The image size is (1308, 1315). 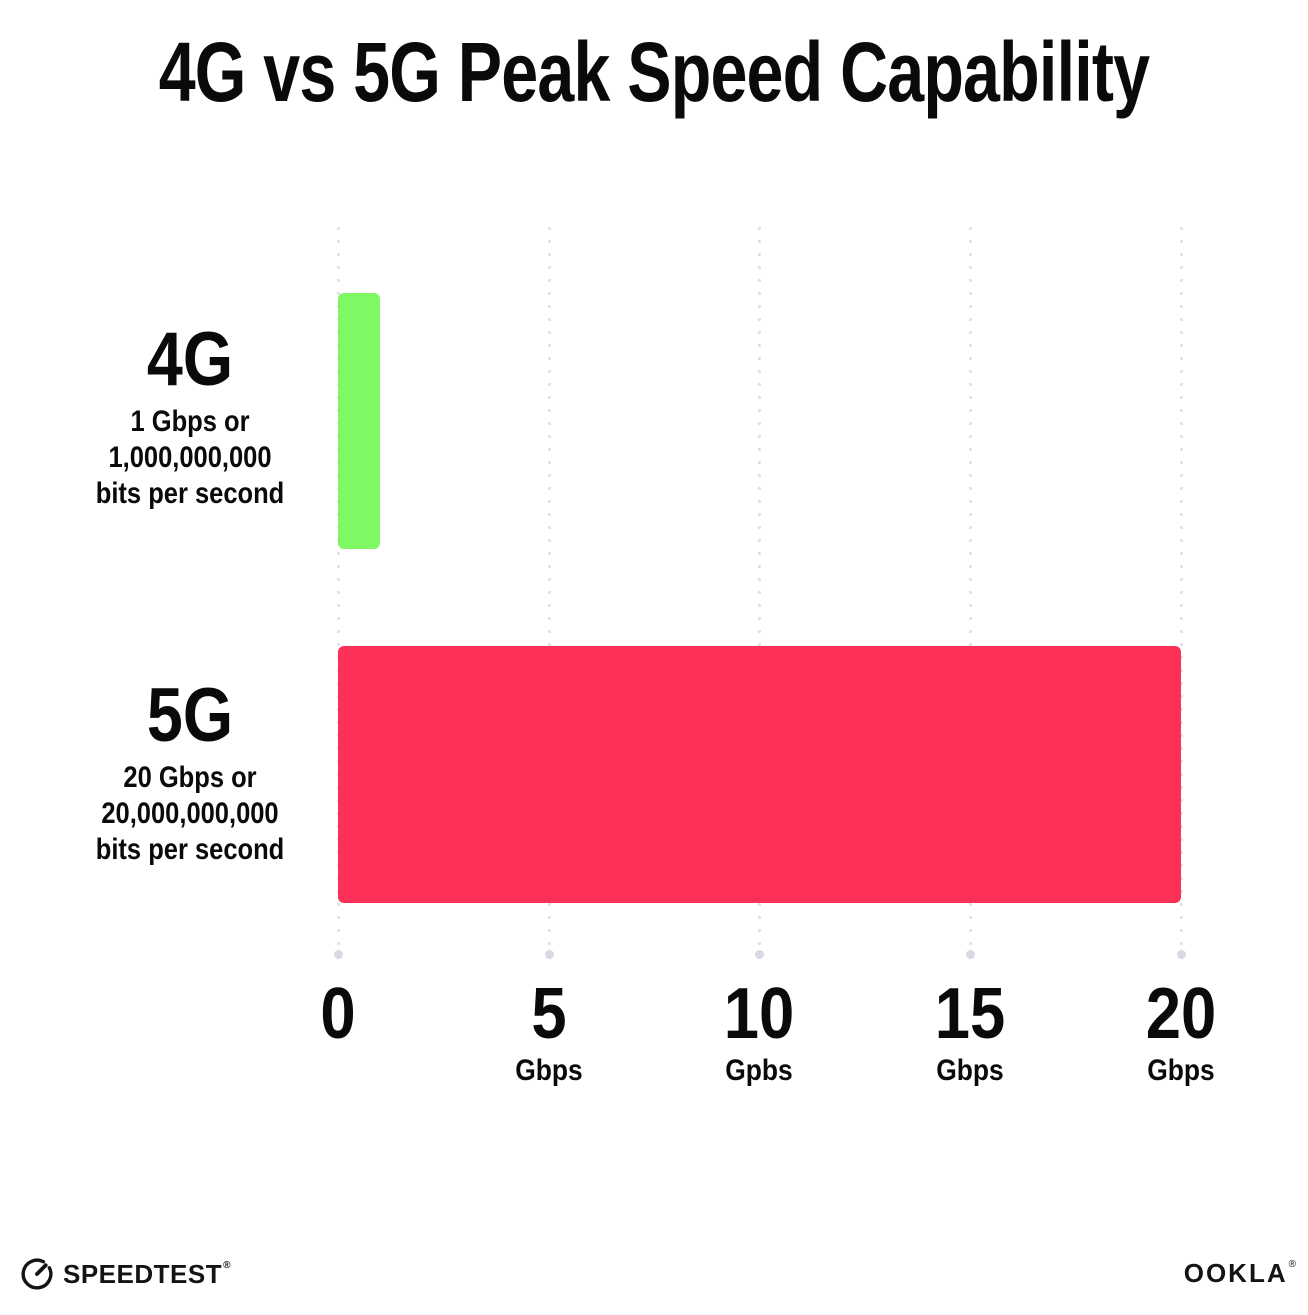 I want to click on x-tick-number: 0, so click(x=338, y=1014).